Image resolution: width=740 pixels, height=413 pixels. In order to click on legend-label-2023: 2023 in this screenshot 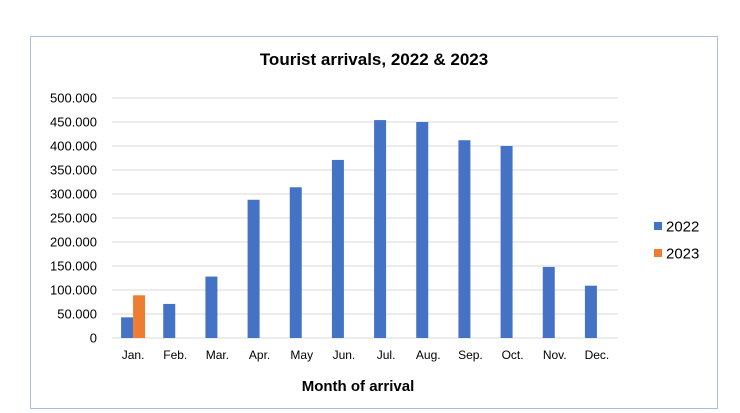, I will do `click(682, 254)`.